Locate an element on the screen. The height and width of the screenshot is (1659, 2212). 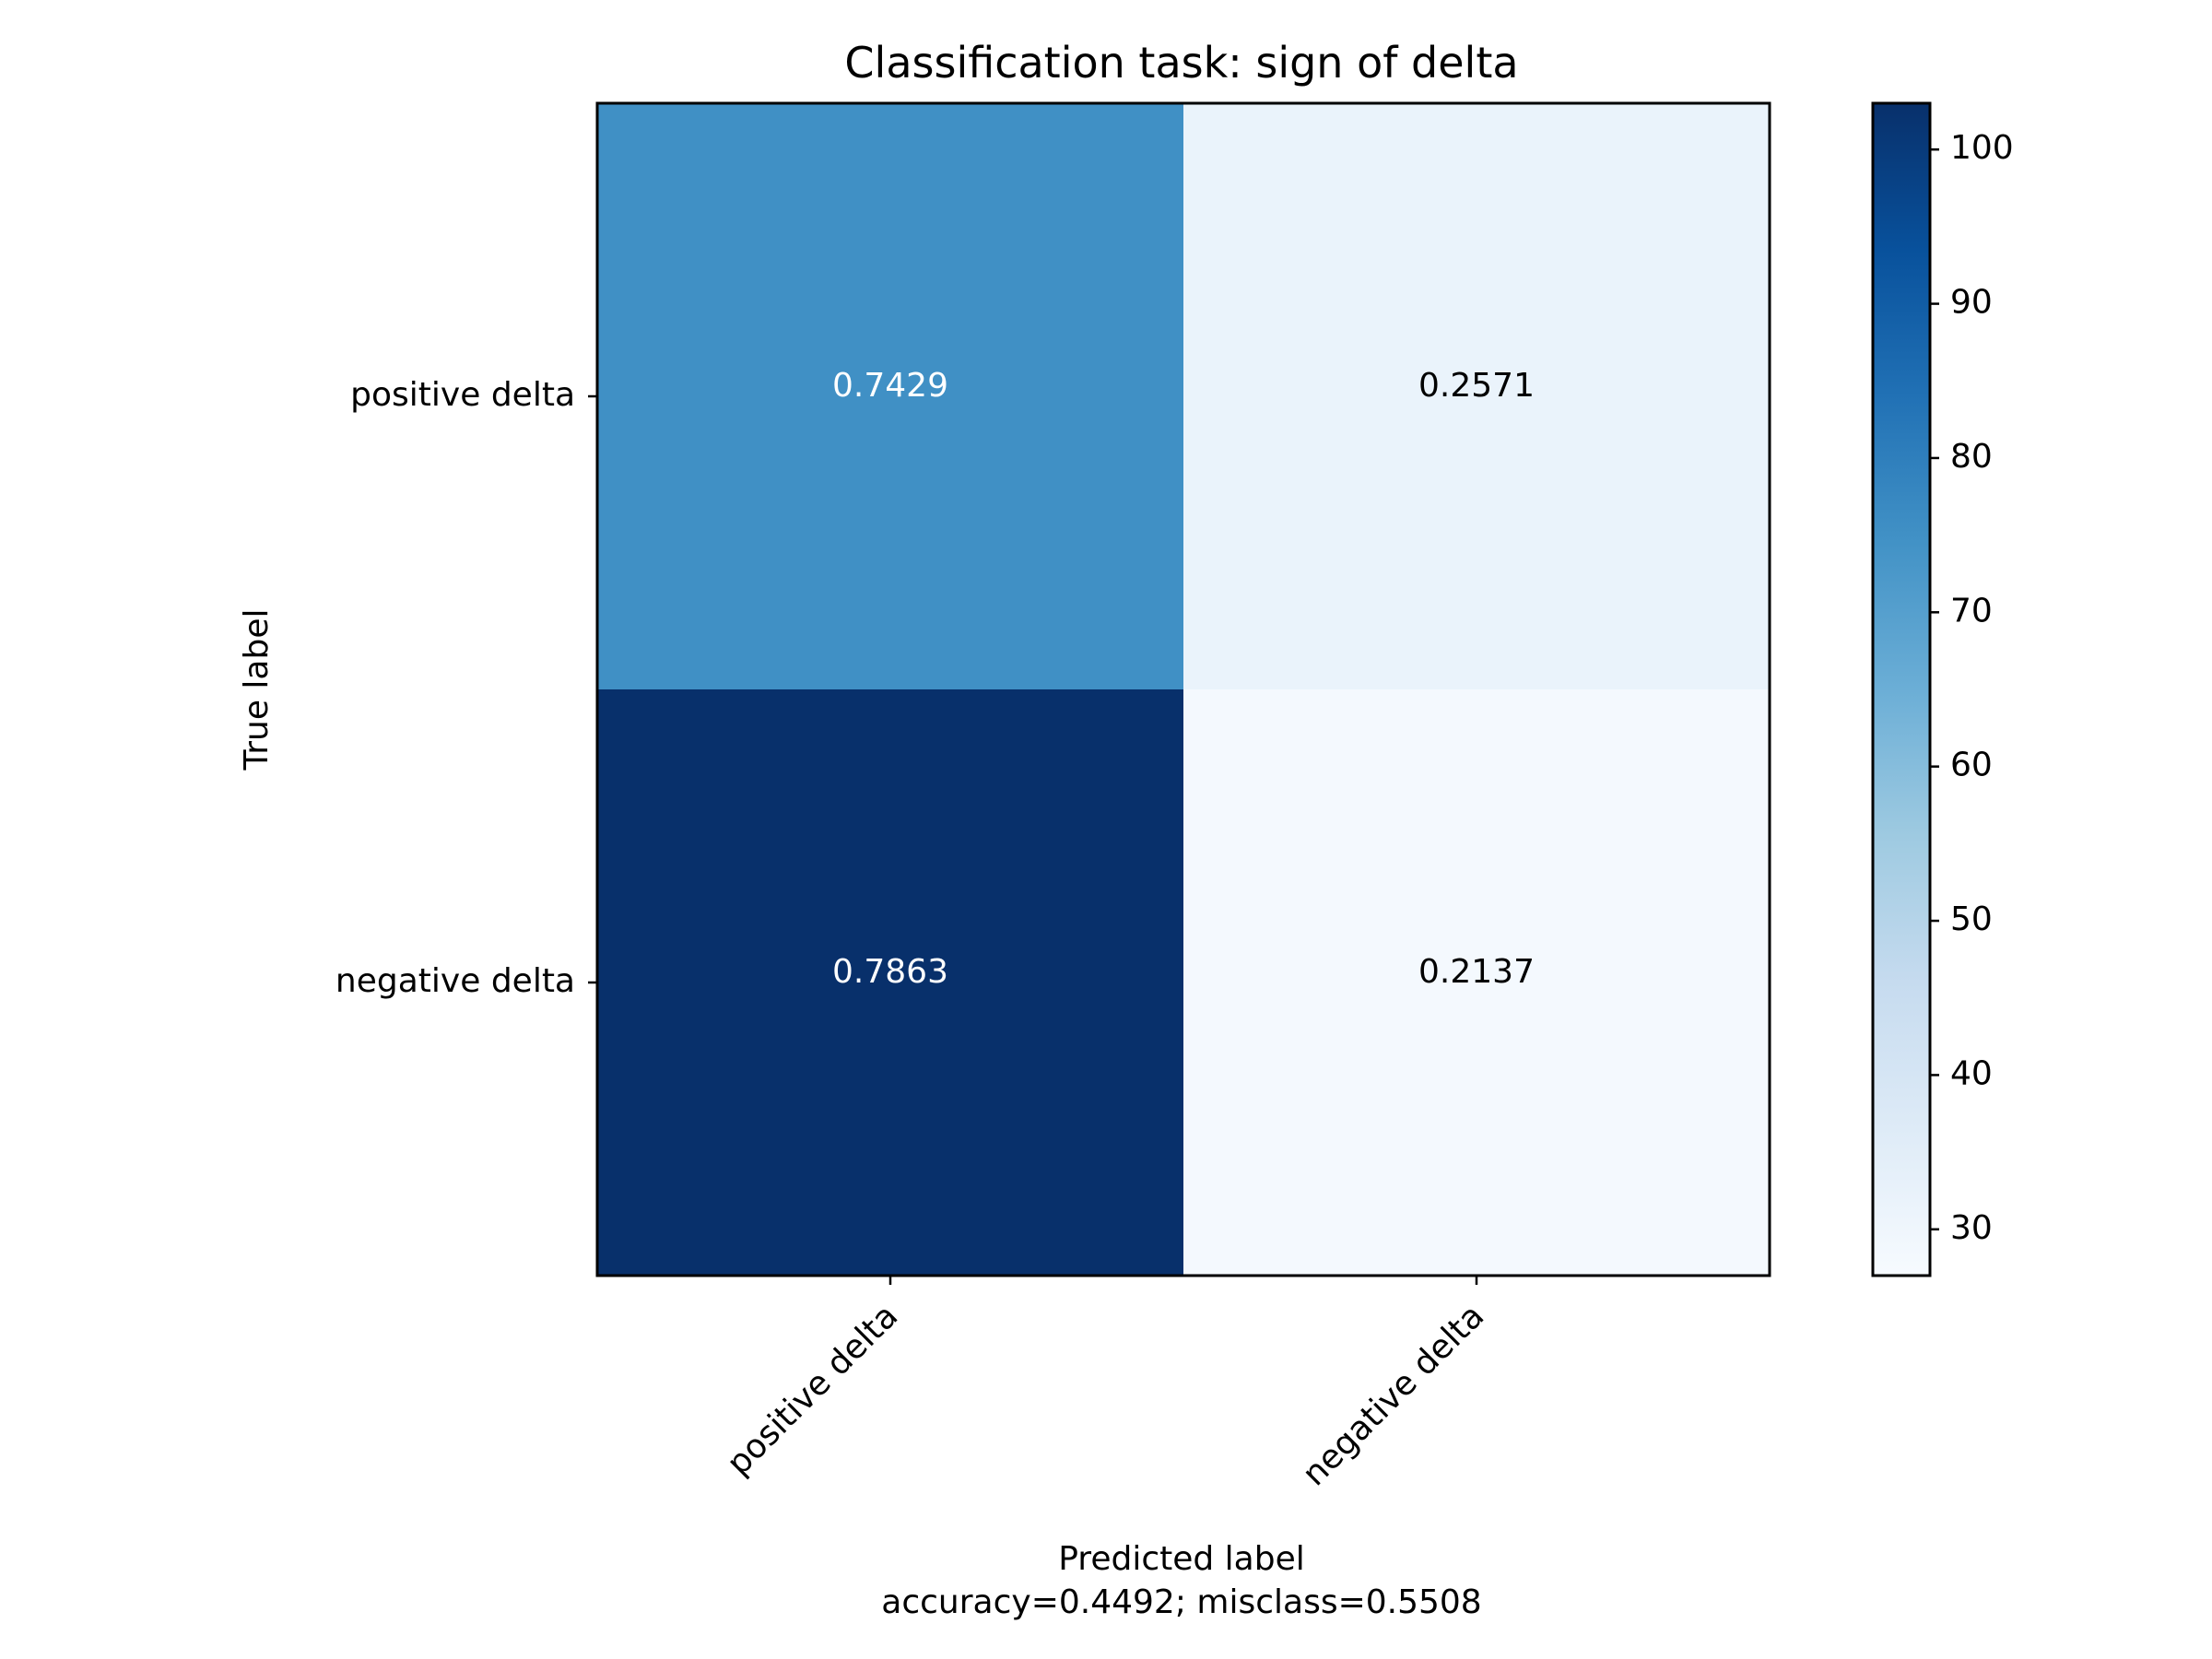
cell-value-label: 0.2137 is located at coordinates (1476, 972).